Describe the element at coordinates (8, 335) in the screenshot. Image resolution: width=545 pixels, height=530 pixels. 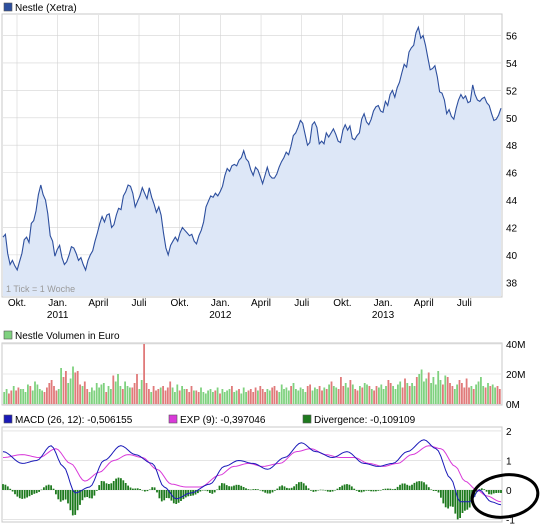
I see `volume-legend-swatch` at that location.